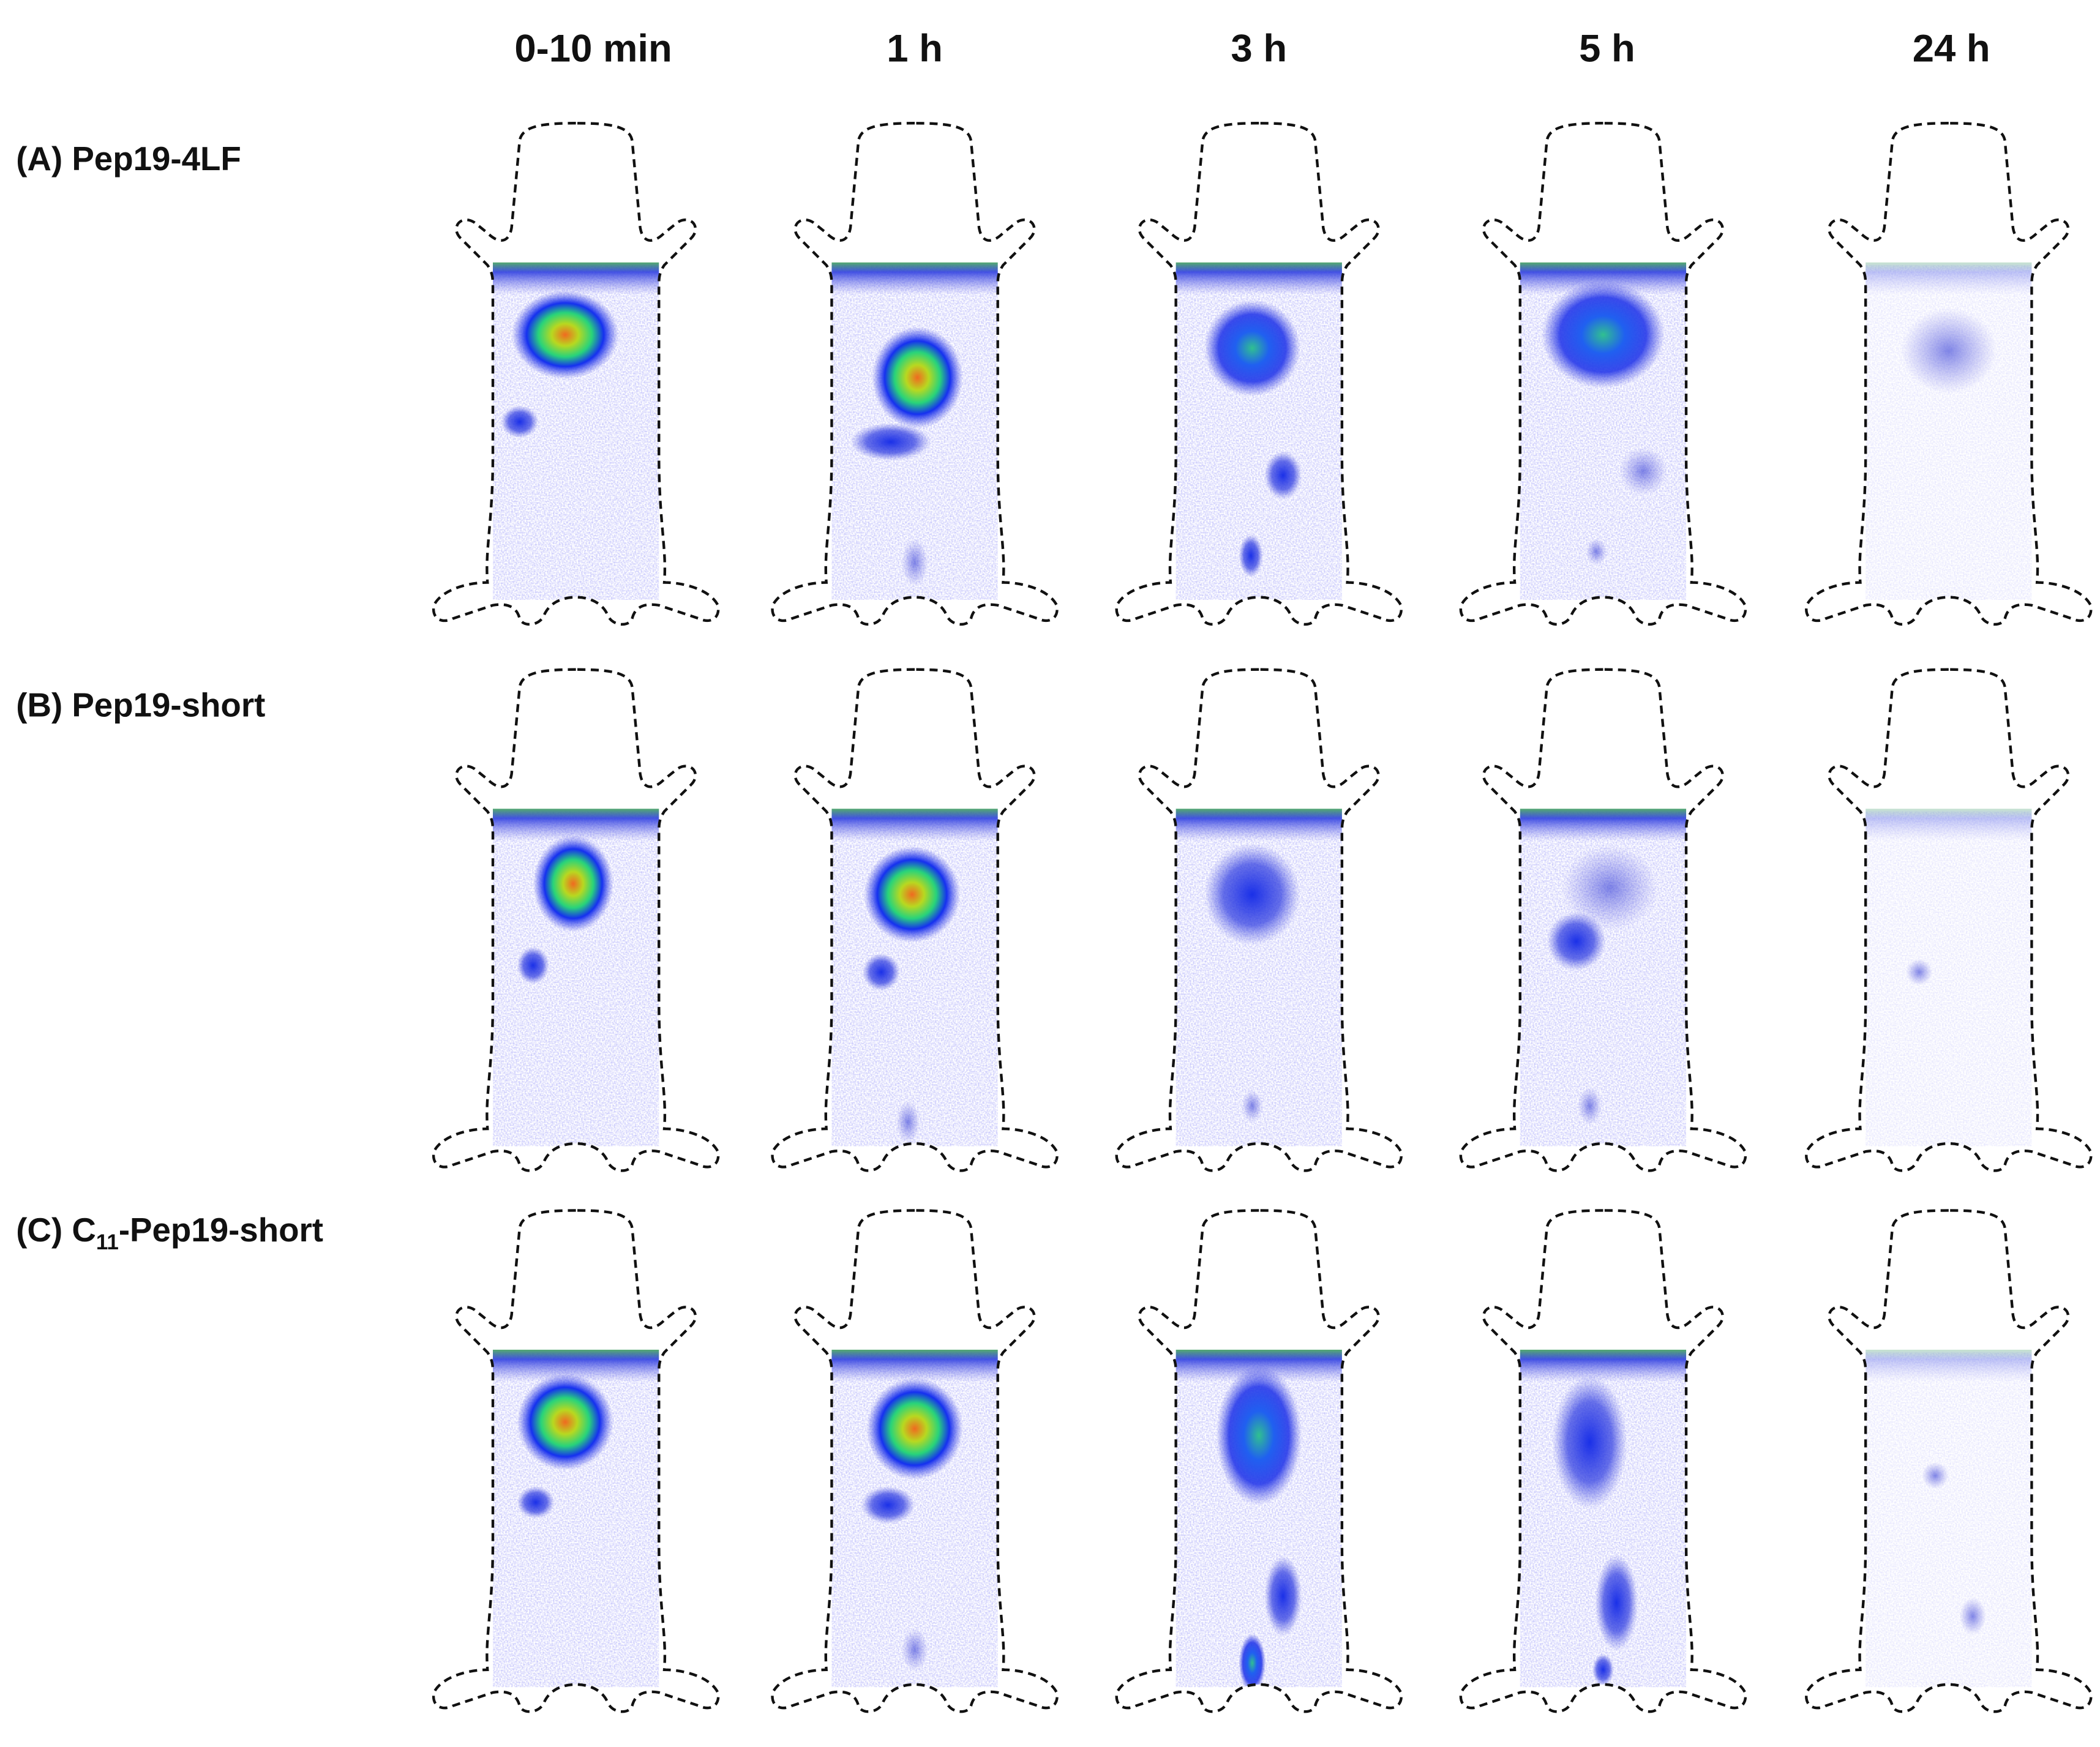 The width and height of the screenshot is (2100, 1747). What do you see at coordinates (1951, 49) in the screenshot?
I see `column-header: 24 h` at bounding box center [1951, 49].